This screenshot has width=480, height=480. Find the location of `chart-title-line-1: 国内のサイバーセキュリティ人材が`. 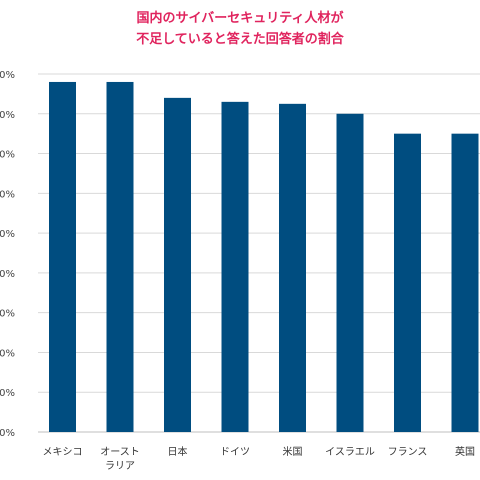

chart-title-line-1: 国内のサイバーセキュリティ人材が is located at coordinates (240, 18).